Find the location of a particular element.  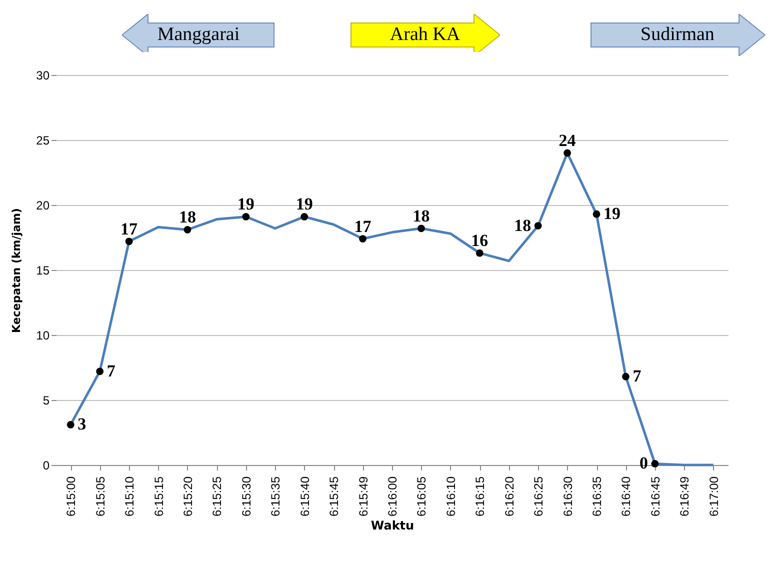

x-tick-label: 6:17:00 is located at coordinates (713, 496).